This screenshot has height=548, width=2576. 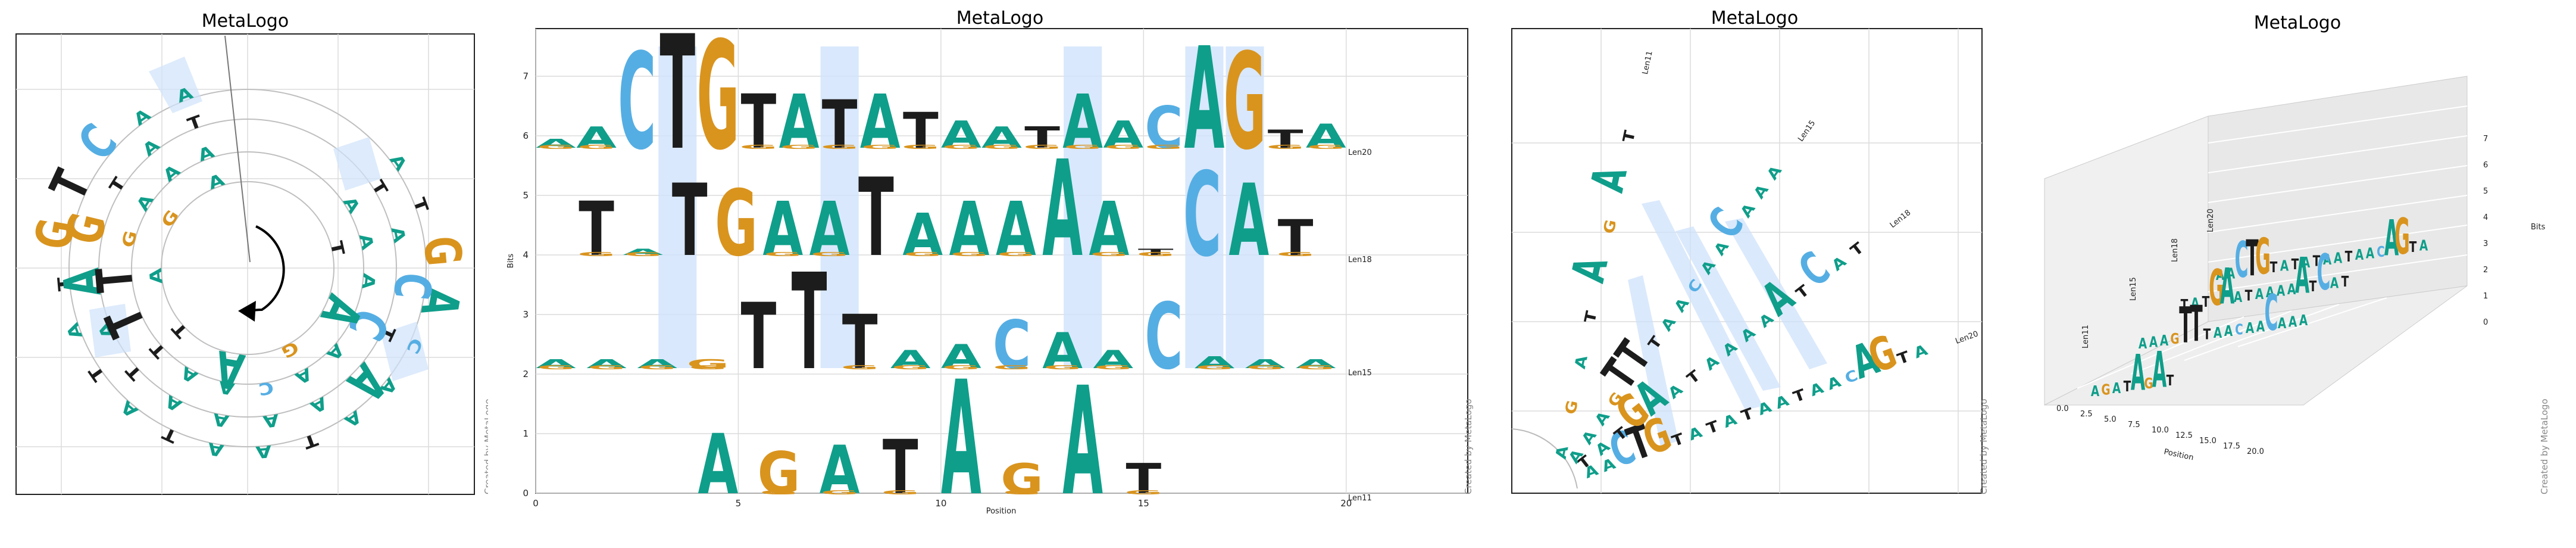 What do you see at coordinates (526, 374) in the screenshot?
I see `y-tick-label: 2` at bounding box center [526, 374].